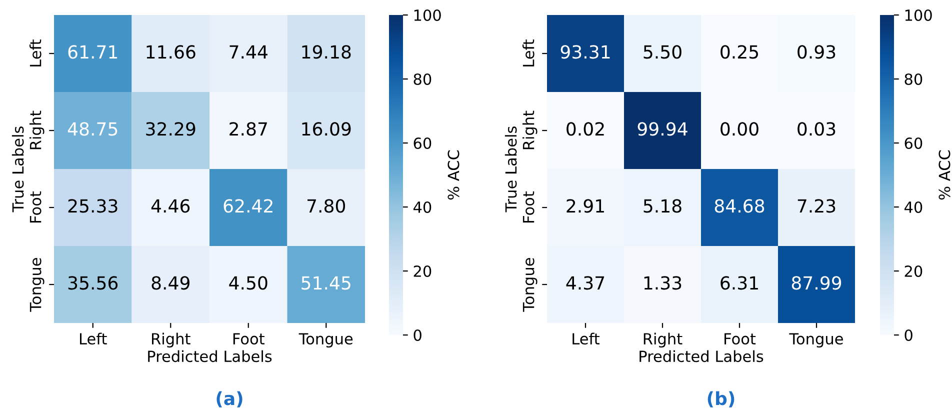 The image size is (952, 415). Describe the element at coordinates (663, 52) in the screenshot. I see `data-label: 5.50` at that location.